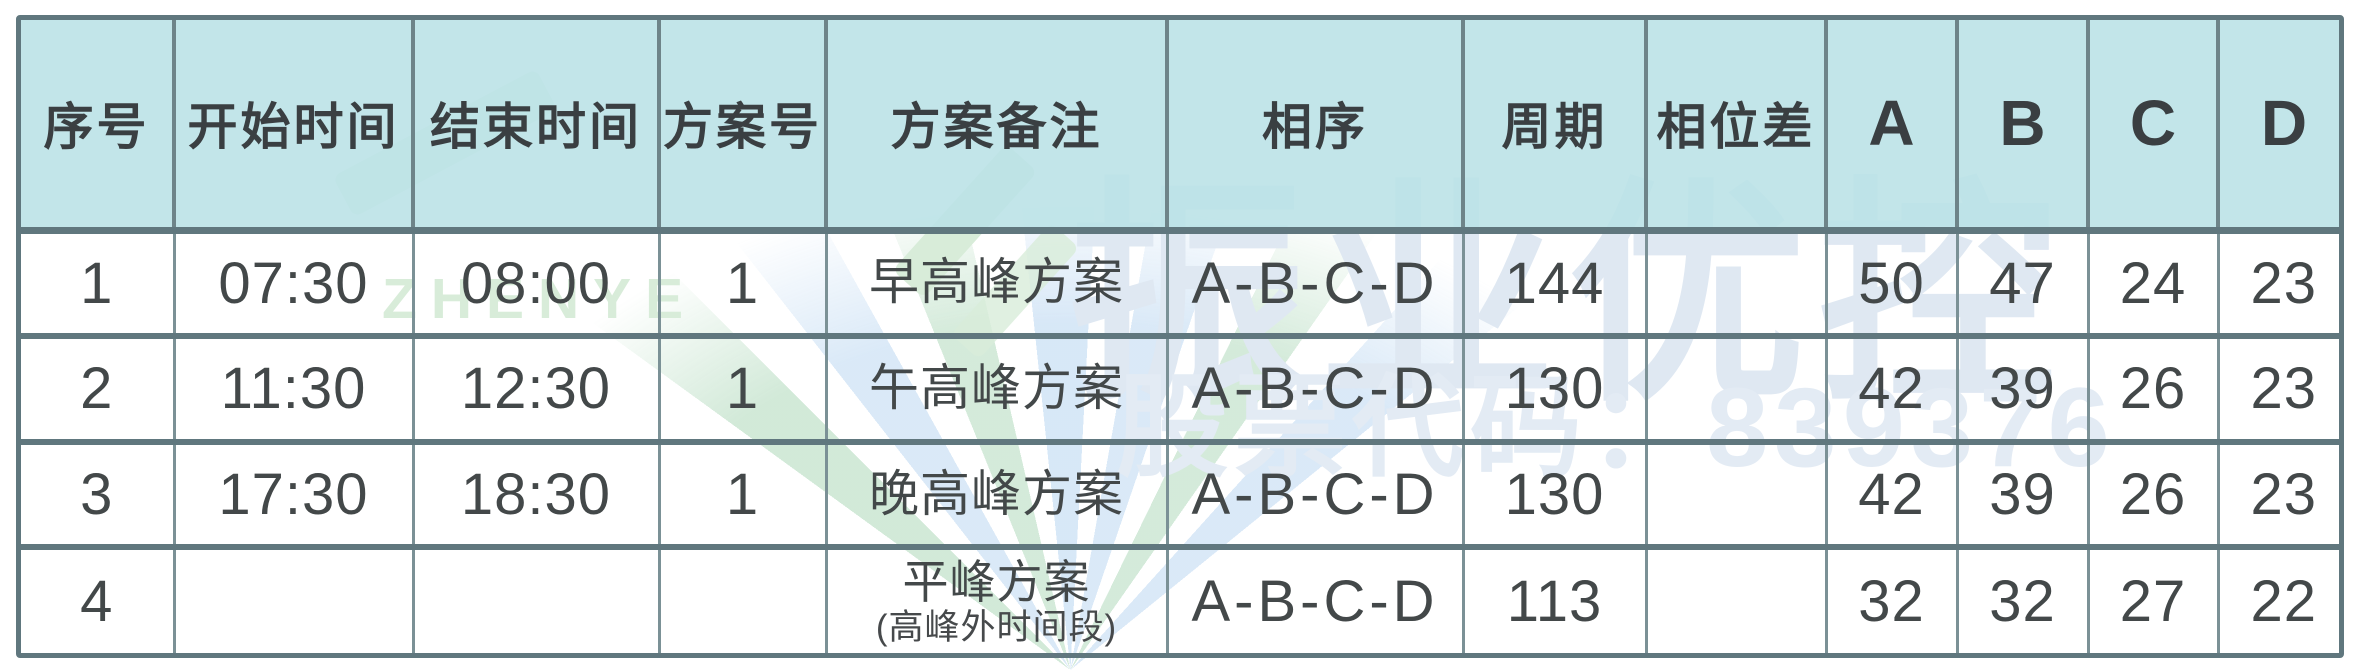 This screenshot has width=2362, height=672. I want to click on plan-remark-text: 早高峰方案, so click(996, 282).